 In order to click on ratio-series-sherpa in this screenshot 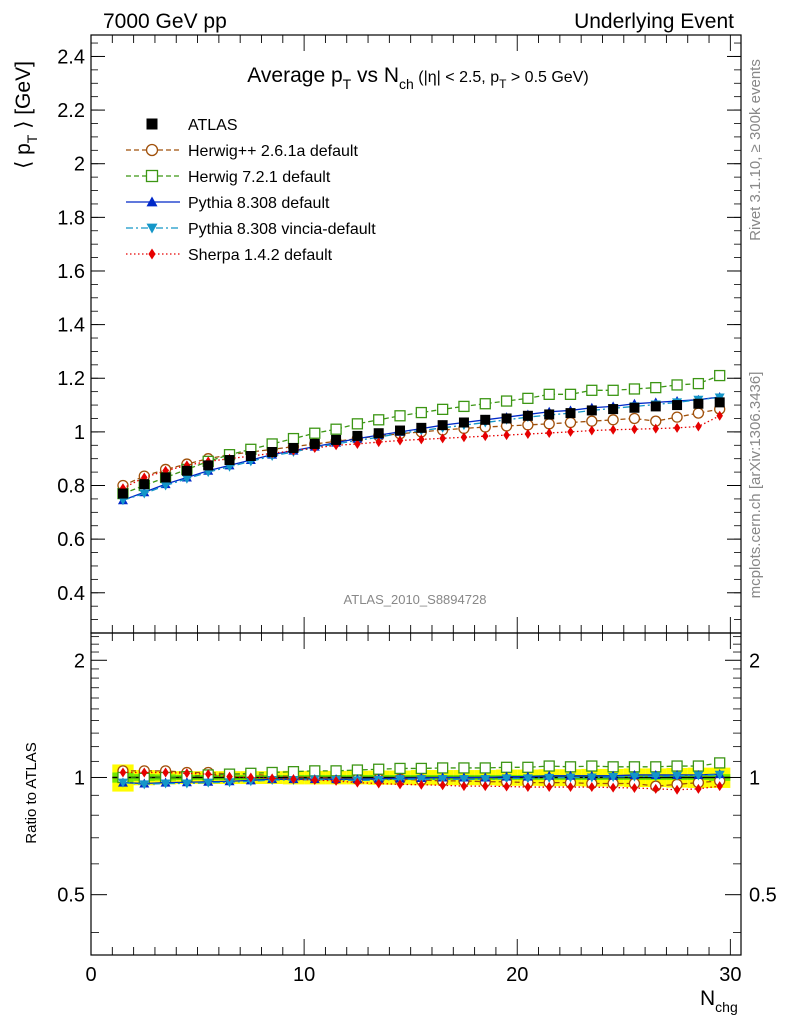, I will do `click(421, 781)`.